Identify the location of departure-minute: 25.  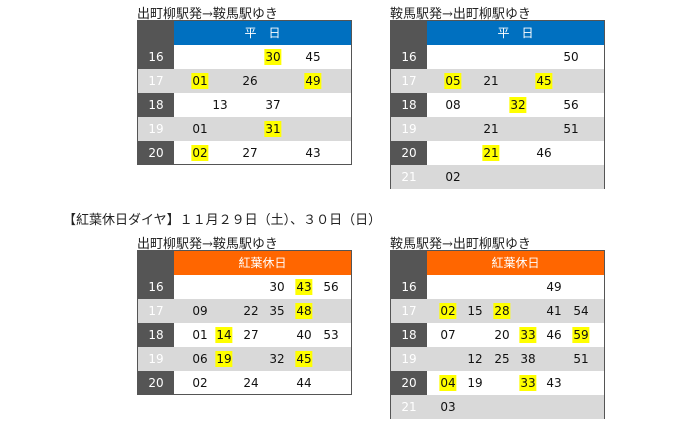
(502, 359).